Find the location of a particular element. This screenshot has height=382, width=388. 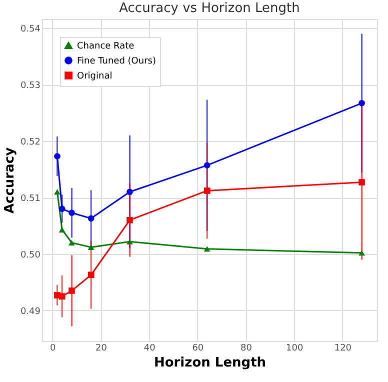

y-tick-label: 0.53 is located at coordinates (30, 86).